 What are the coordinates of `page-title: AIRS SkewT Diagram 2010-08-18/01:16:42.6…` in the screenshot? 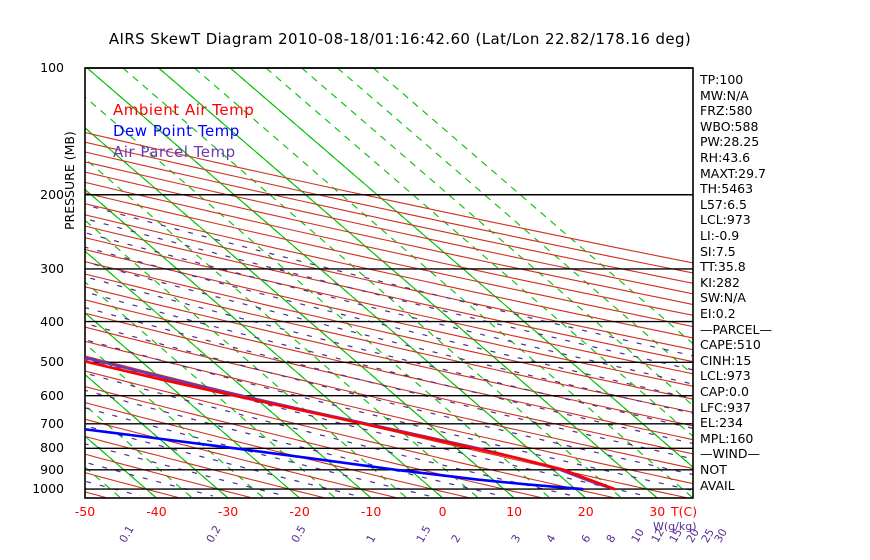 It's located at (400, 39).